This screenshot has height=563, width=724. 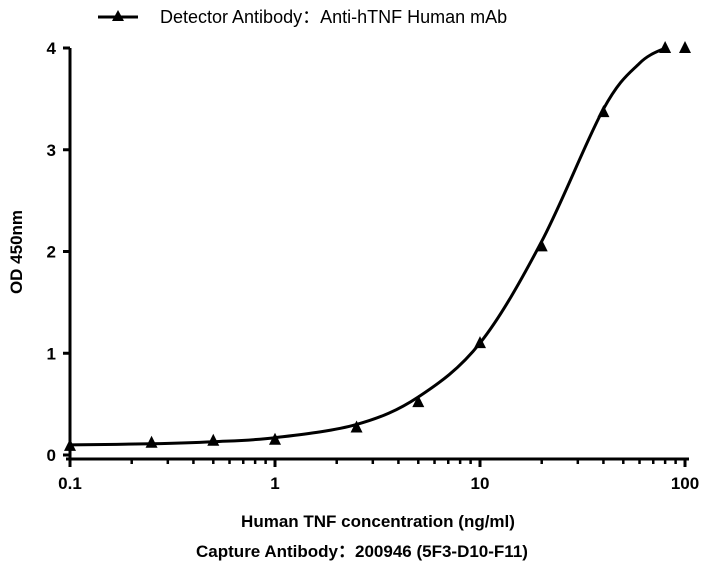 What do you see at coordinates (333, 17) in the screenshot?
I see `legend-text: Detector Antibody：Anti-hTNF Human mAb` at bounding box center [333, 17].